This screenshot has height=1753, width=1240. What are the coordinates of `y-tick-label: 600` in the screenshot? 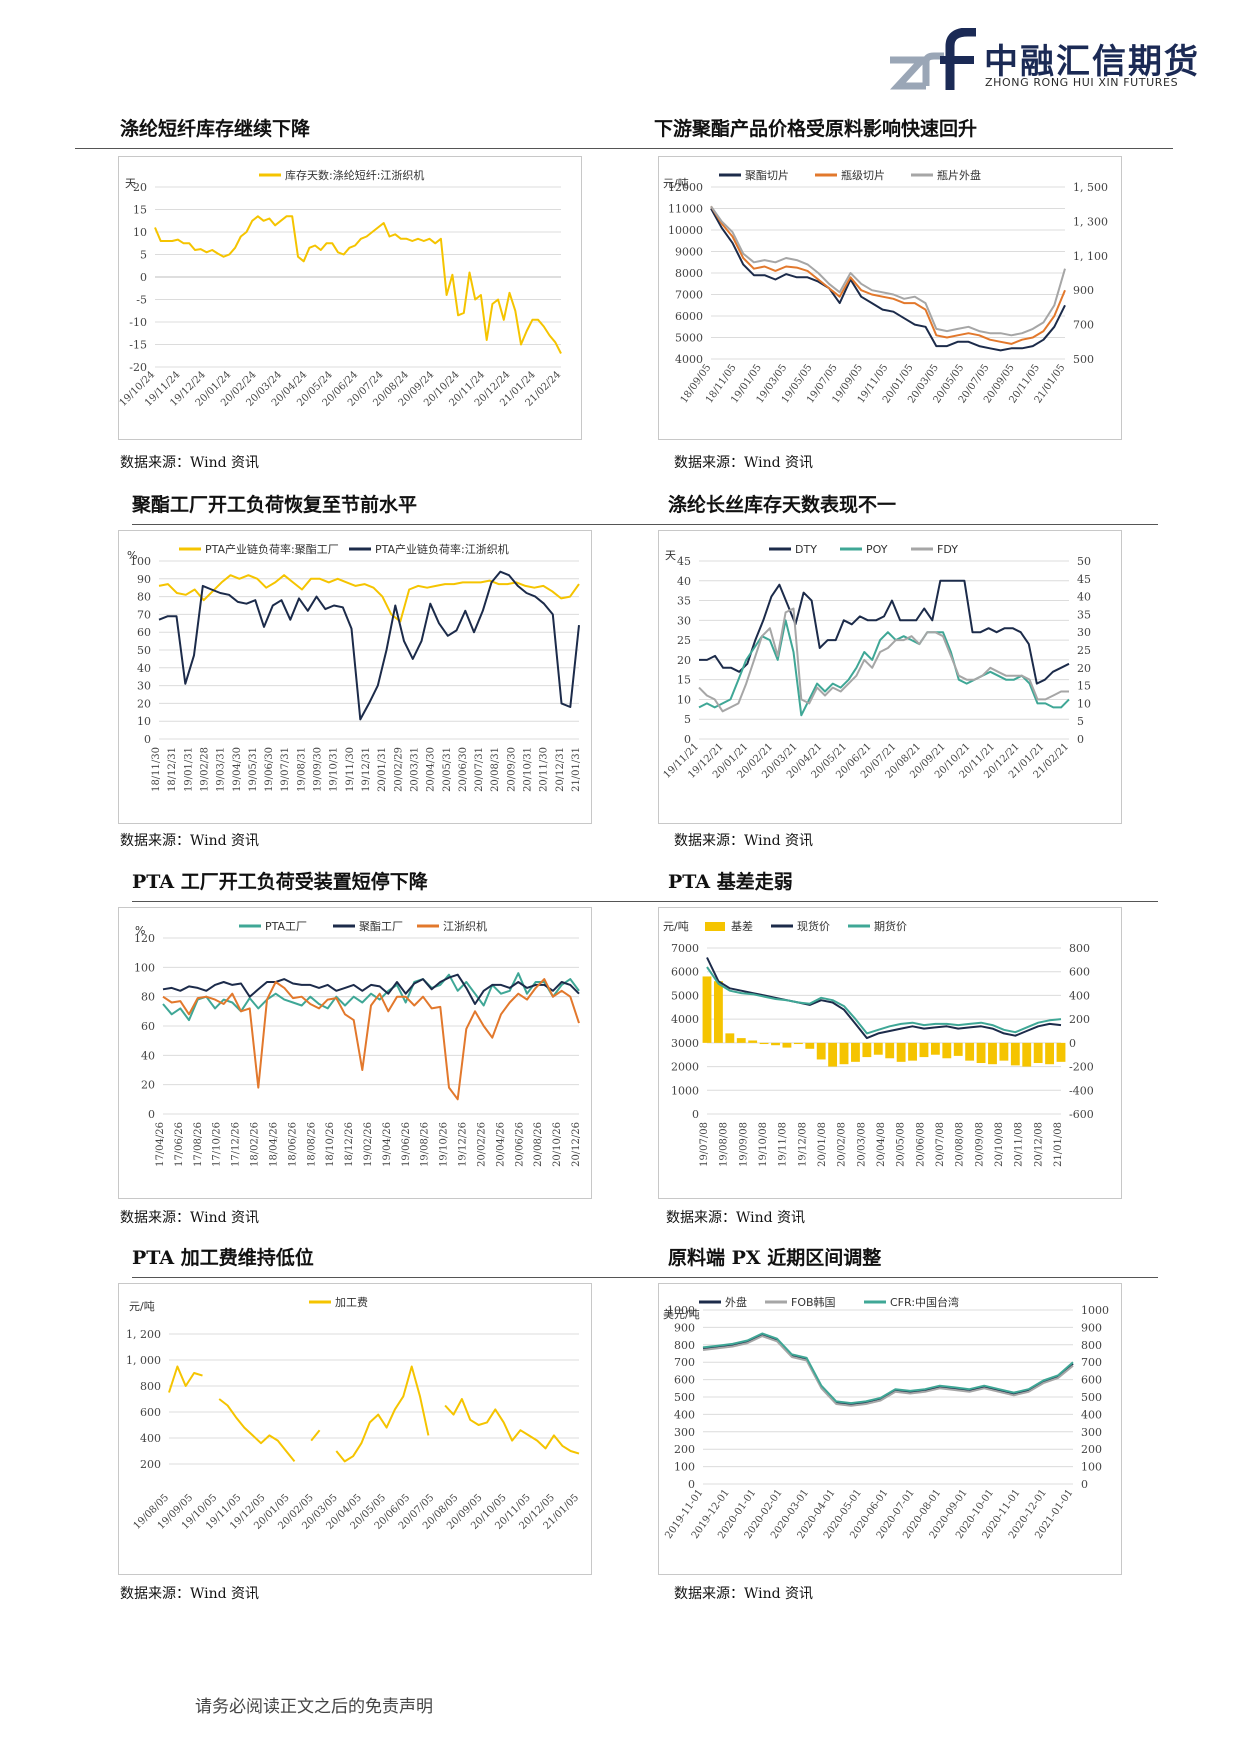 It's located at (150, 1412).